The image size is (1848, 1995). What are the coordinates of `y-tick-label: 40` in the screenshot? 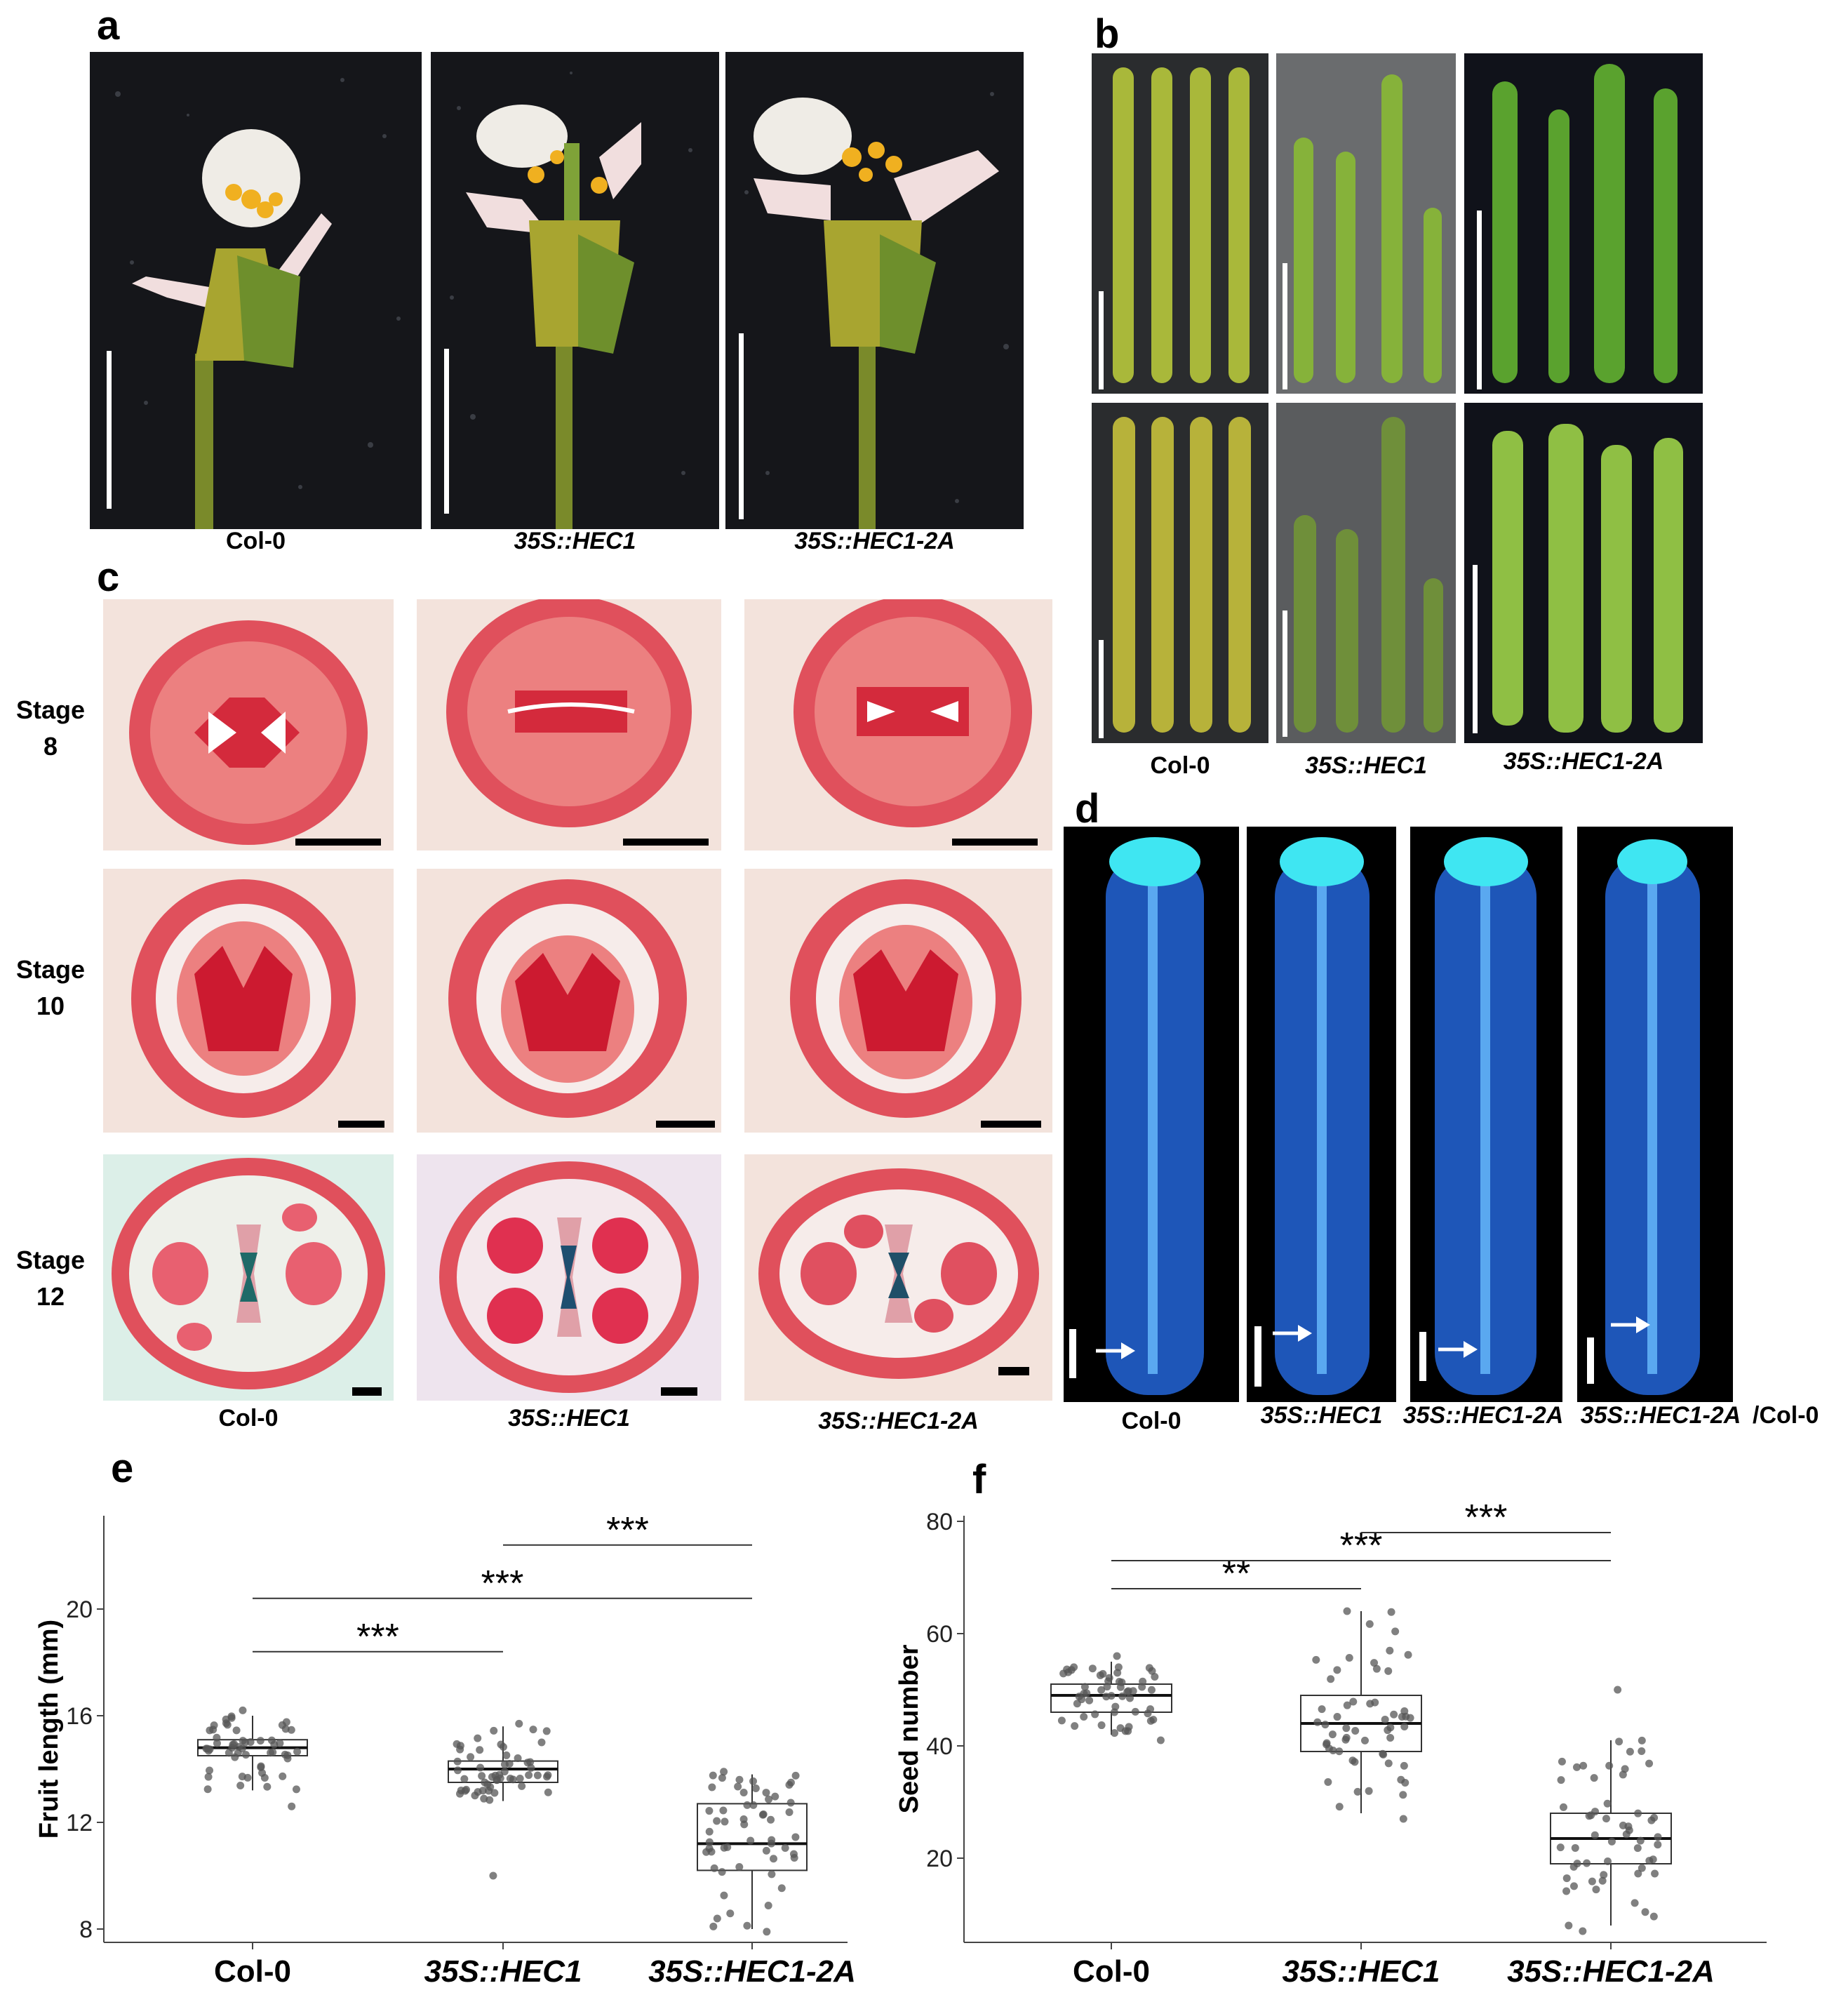 It's located at (939, 1746).